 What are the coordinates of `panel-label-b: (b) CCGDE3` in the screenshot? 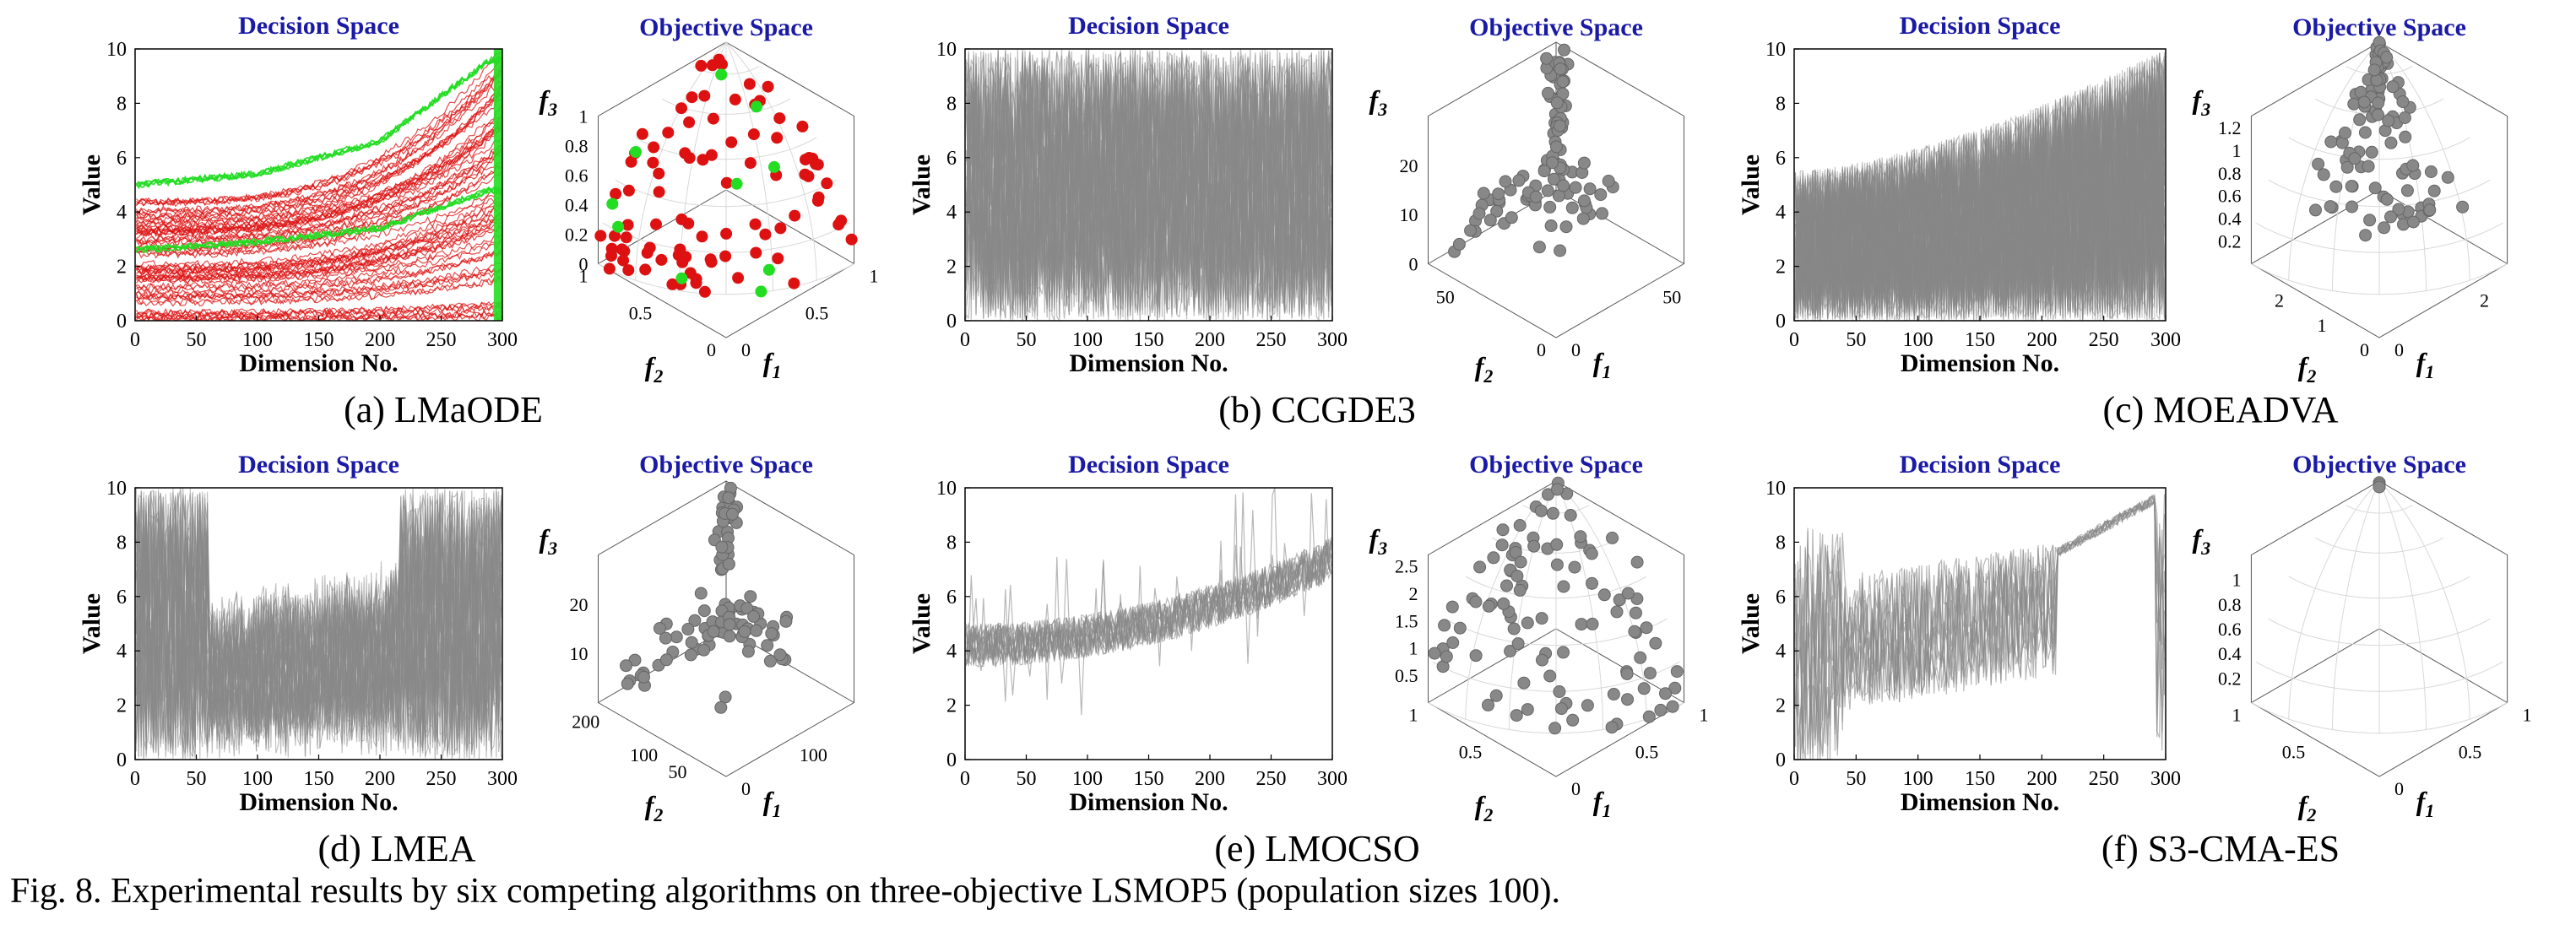 It's located at (1317, 409).